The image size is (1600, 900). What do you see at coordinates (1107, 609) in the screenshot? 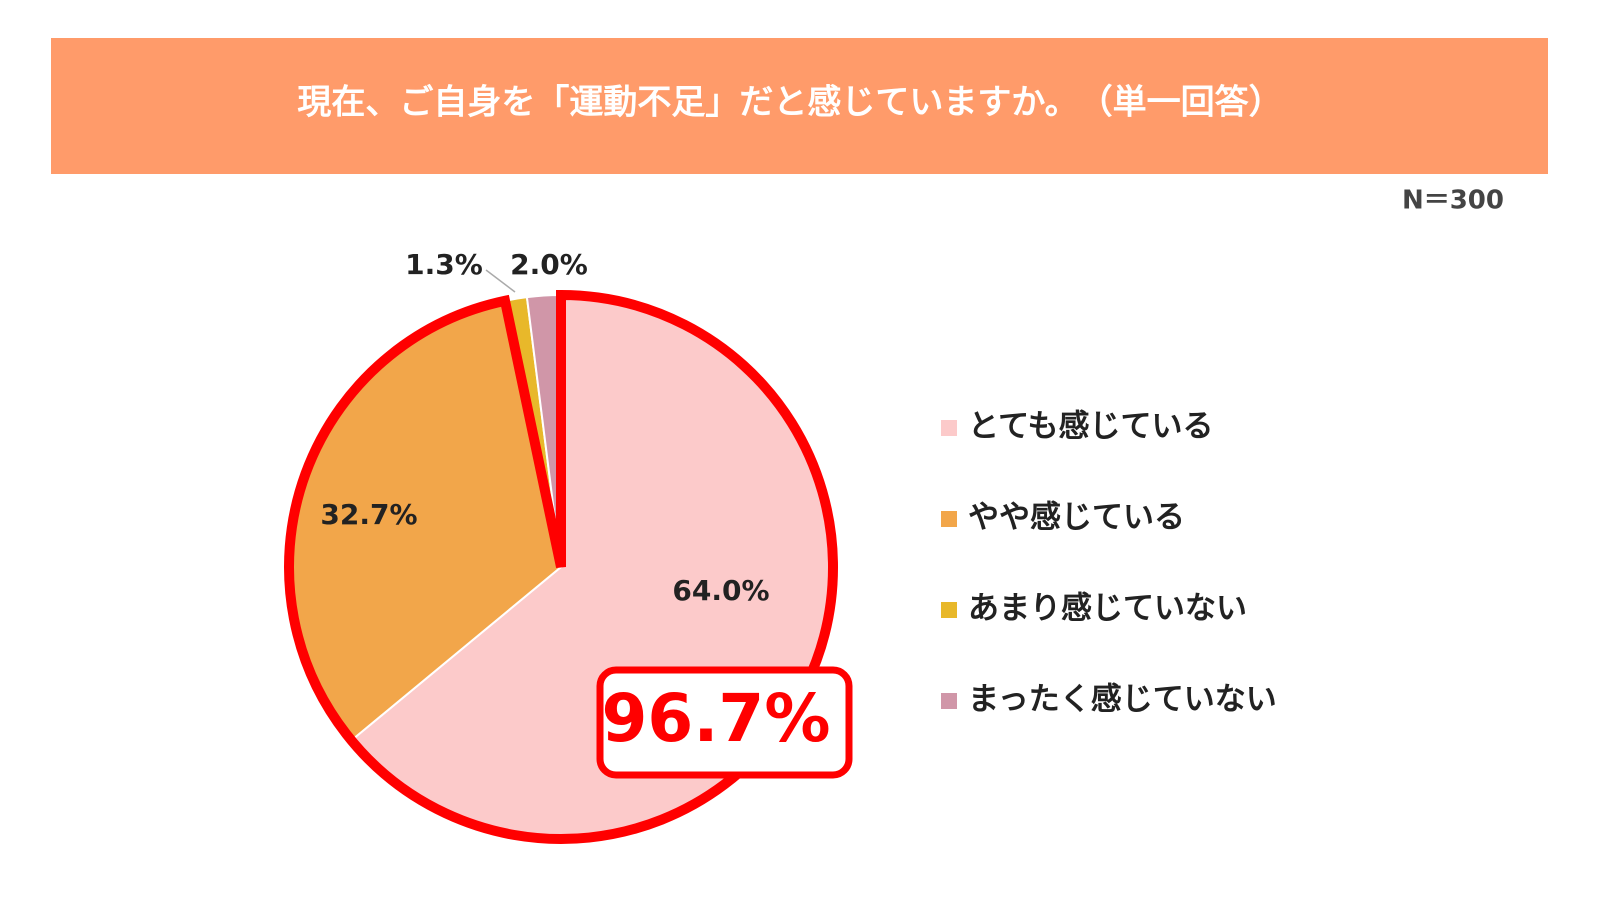
I see `legend-label: あまり感じていない` at bounding box center [1107, 609].